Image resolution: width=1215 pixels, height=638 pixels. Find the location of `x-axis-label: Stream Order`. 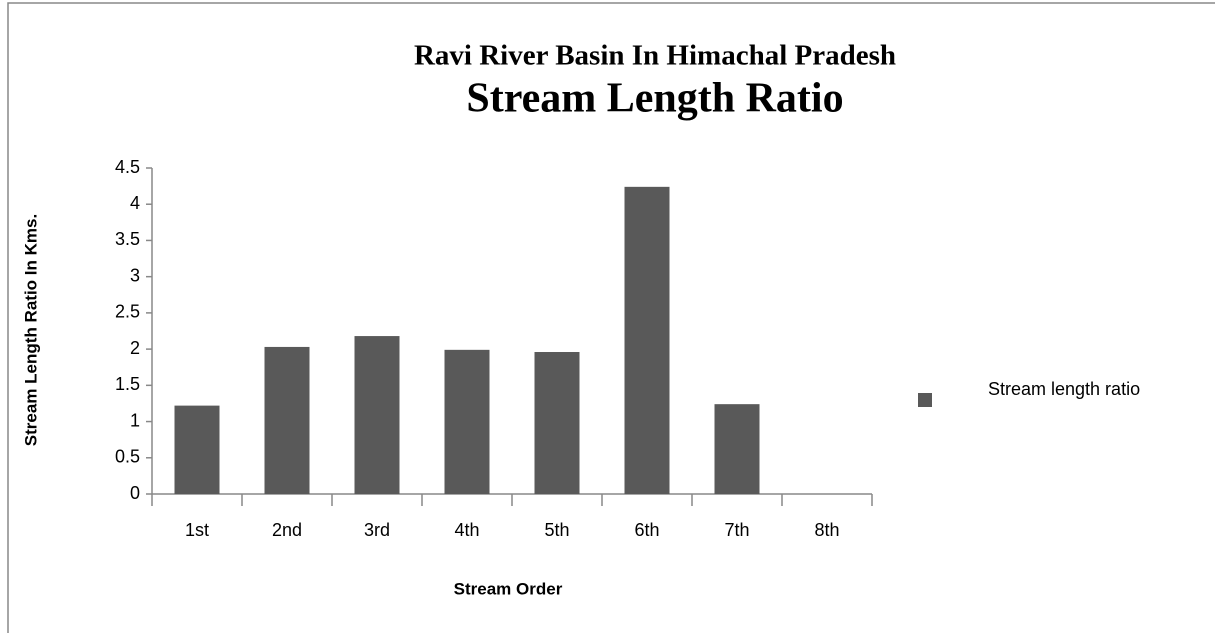

x-axis-label: Stream Order is located at coordinates (508, 588).